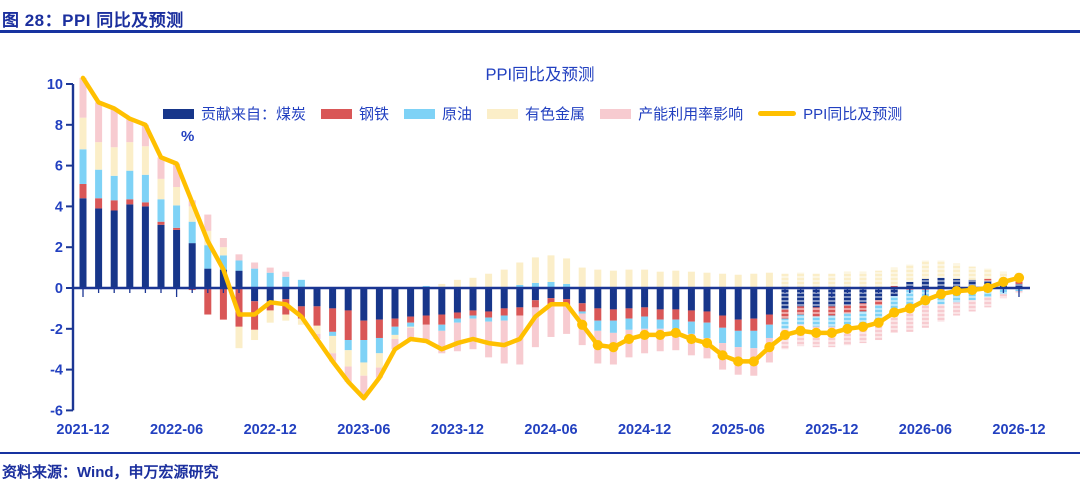  I want to click on y-axis-unit-label: %, so click(187, 136).